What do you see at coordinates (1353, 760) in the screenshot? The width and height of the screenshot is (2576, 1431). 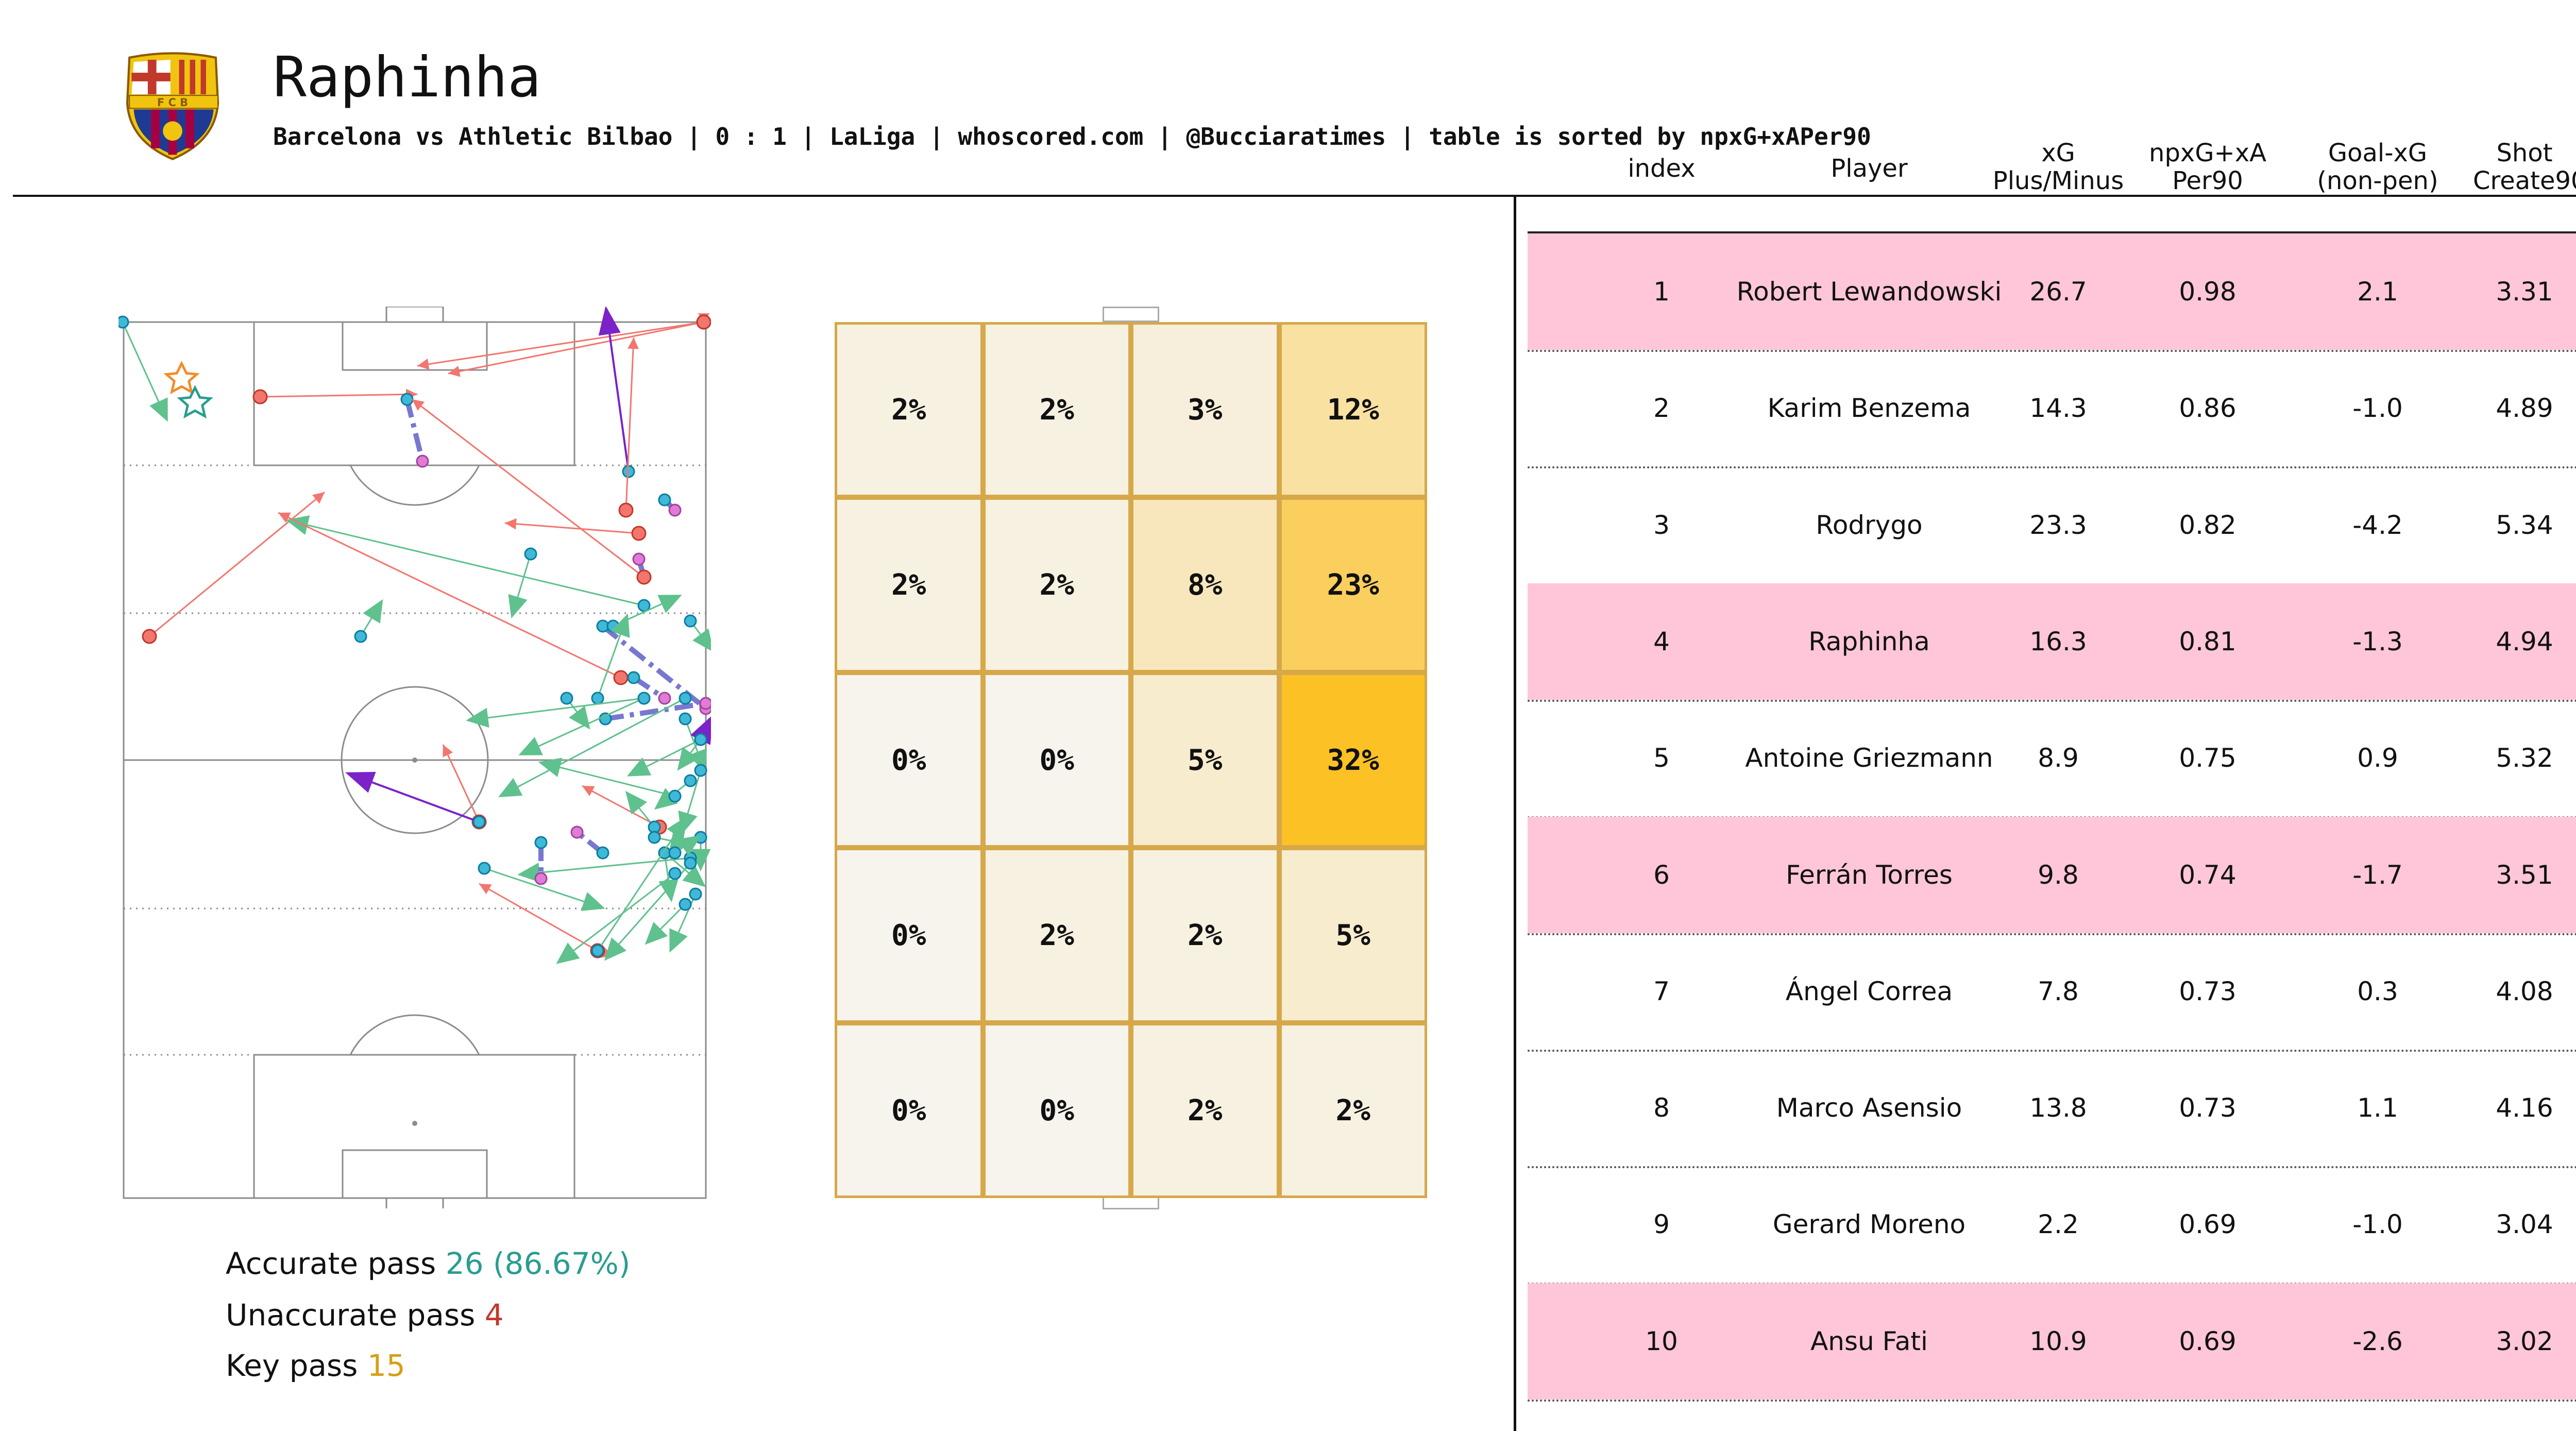 I see `heatmap-cell: 32%` at bounding box center [1353, 760].